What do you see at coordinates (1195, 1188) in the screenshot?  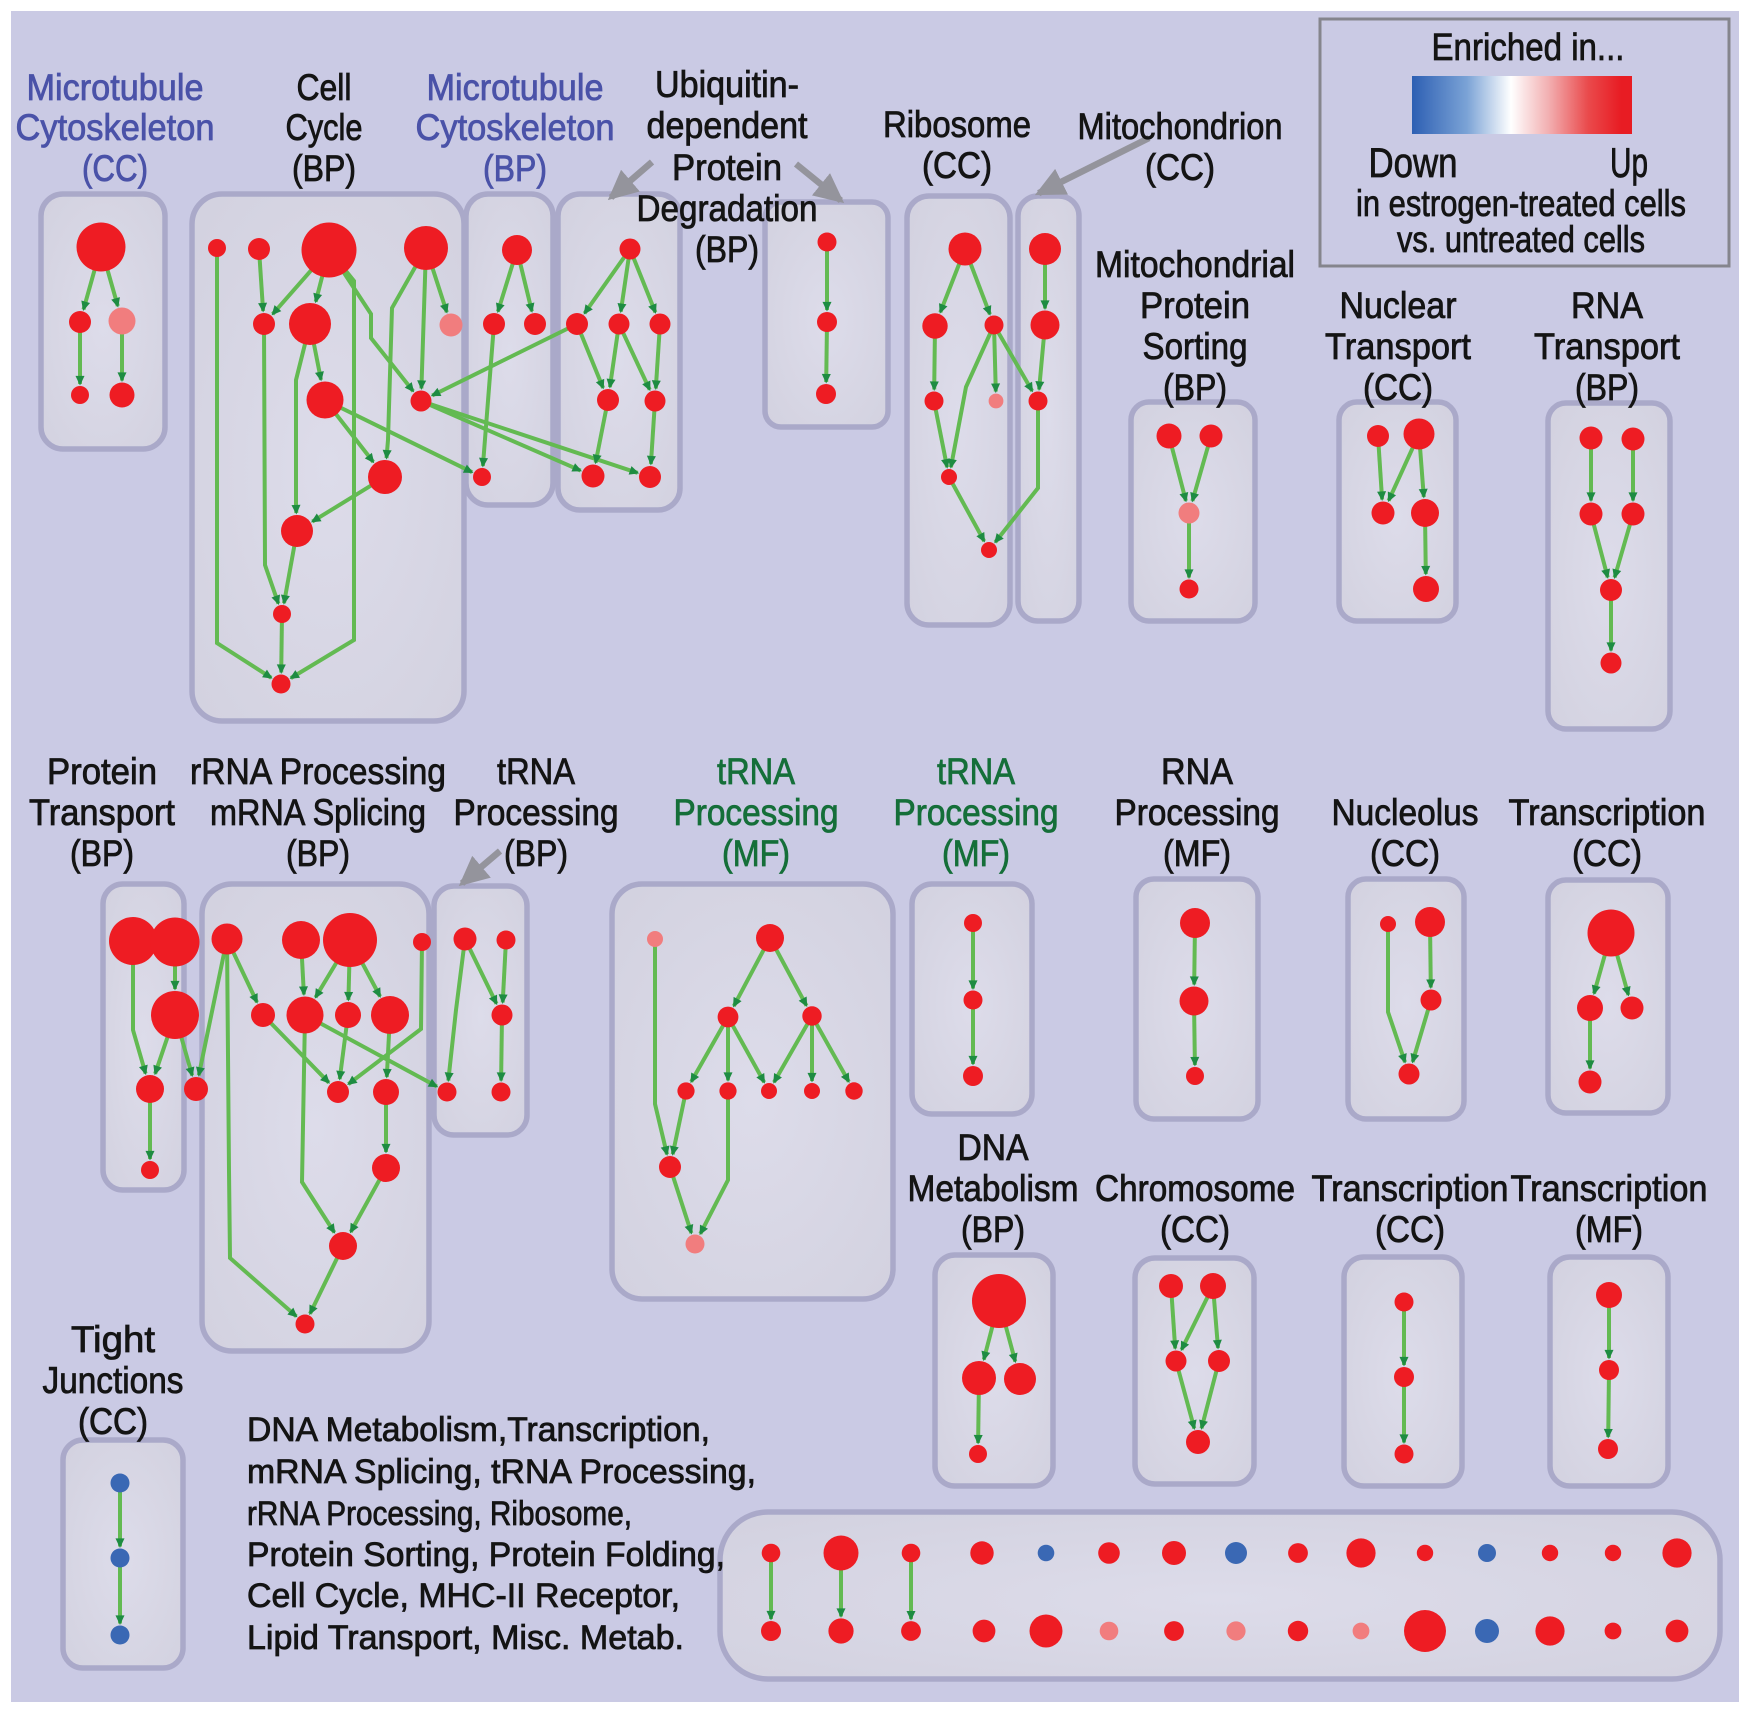 I see `svg-text: Chromosome` at bounding box center [1195, 1188].